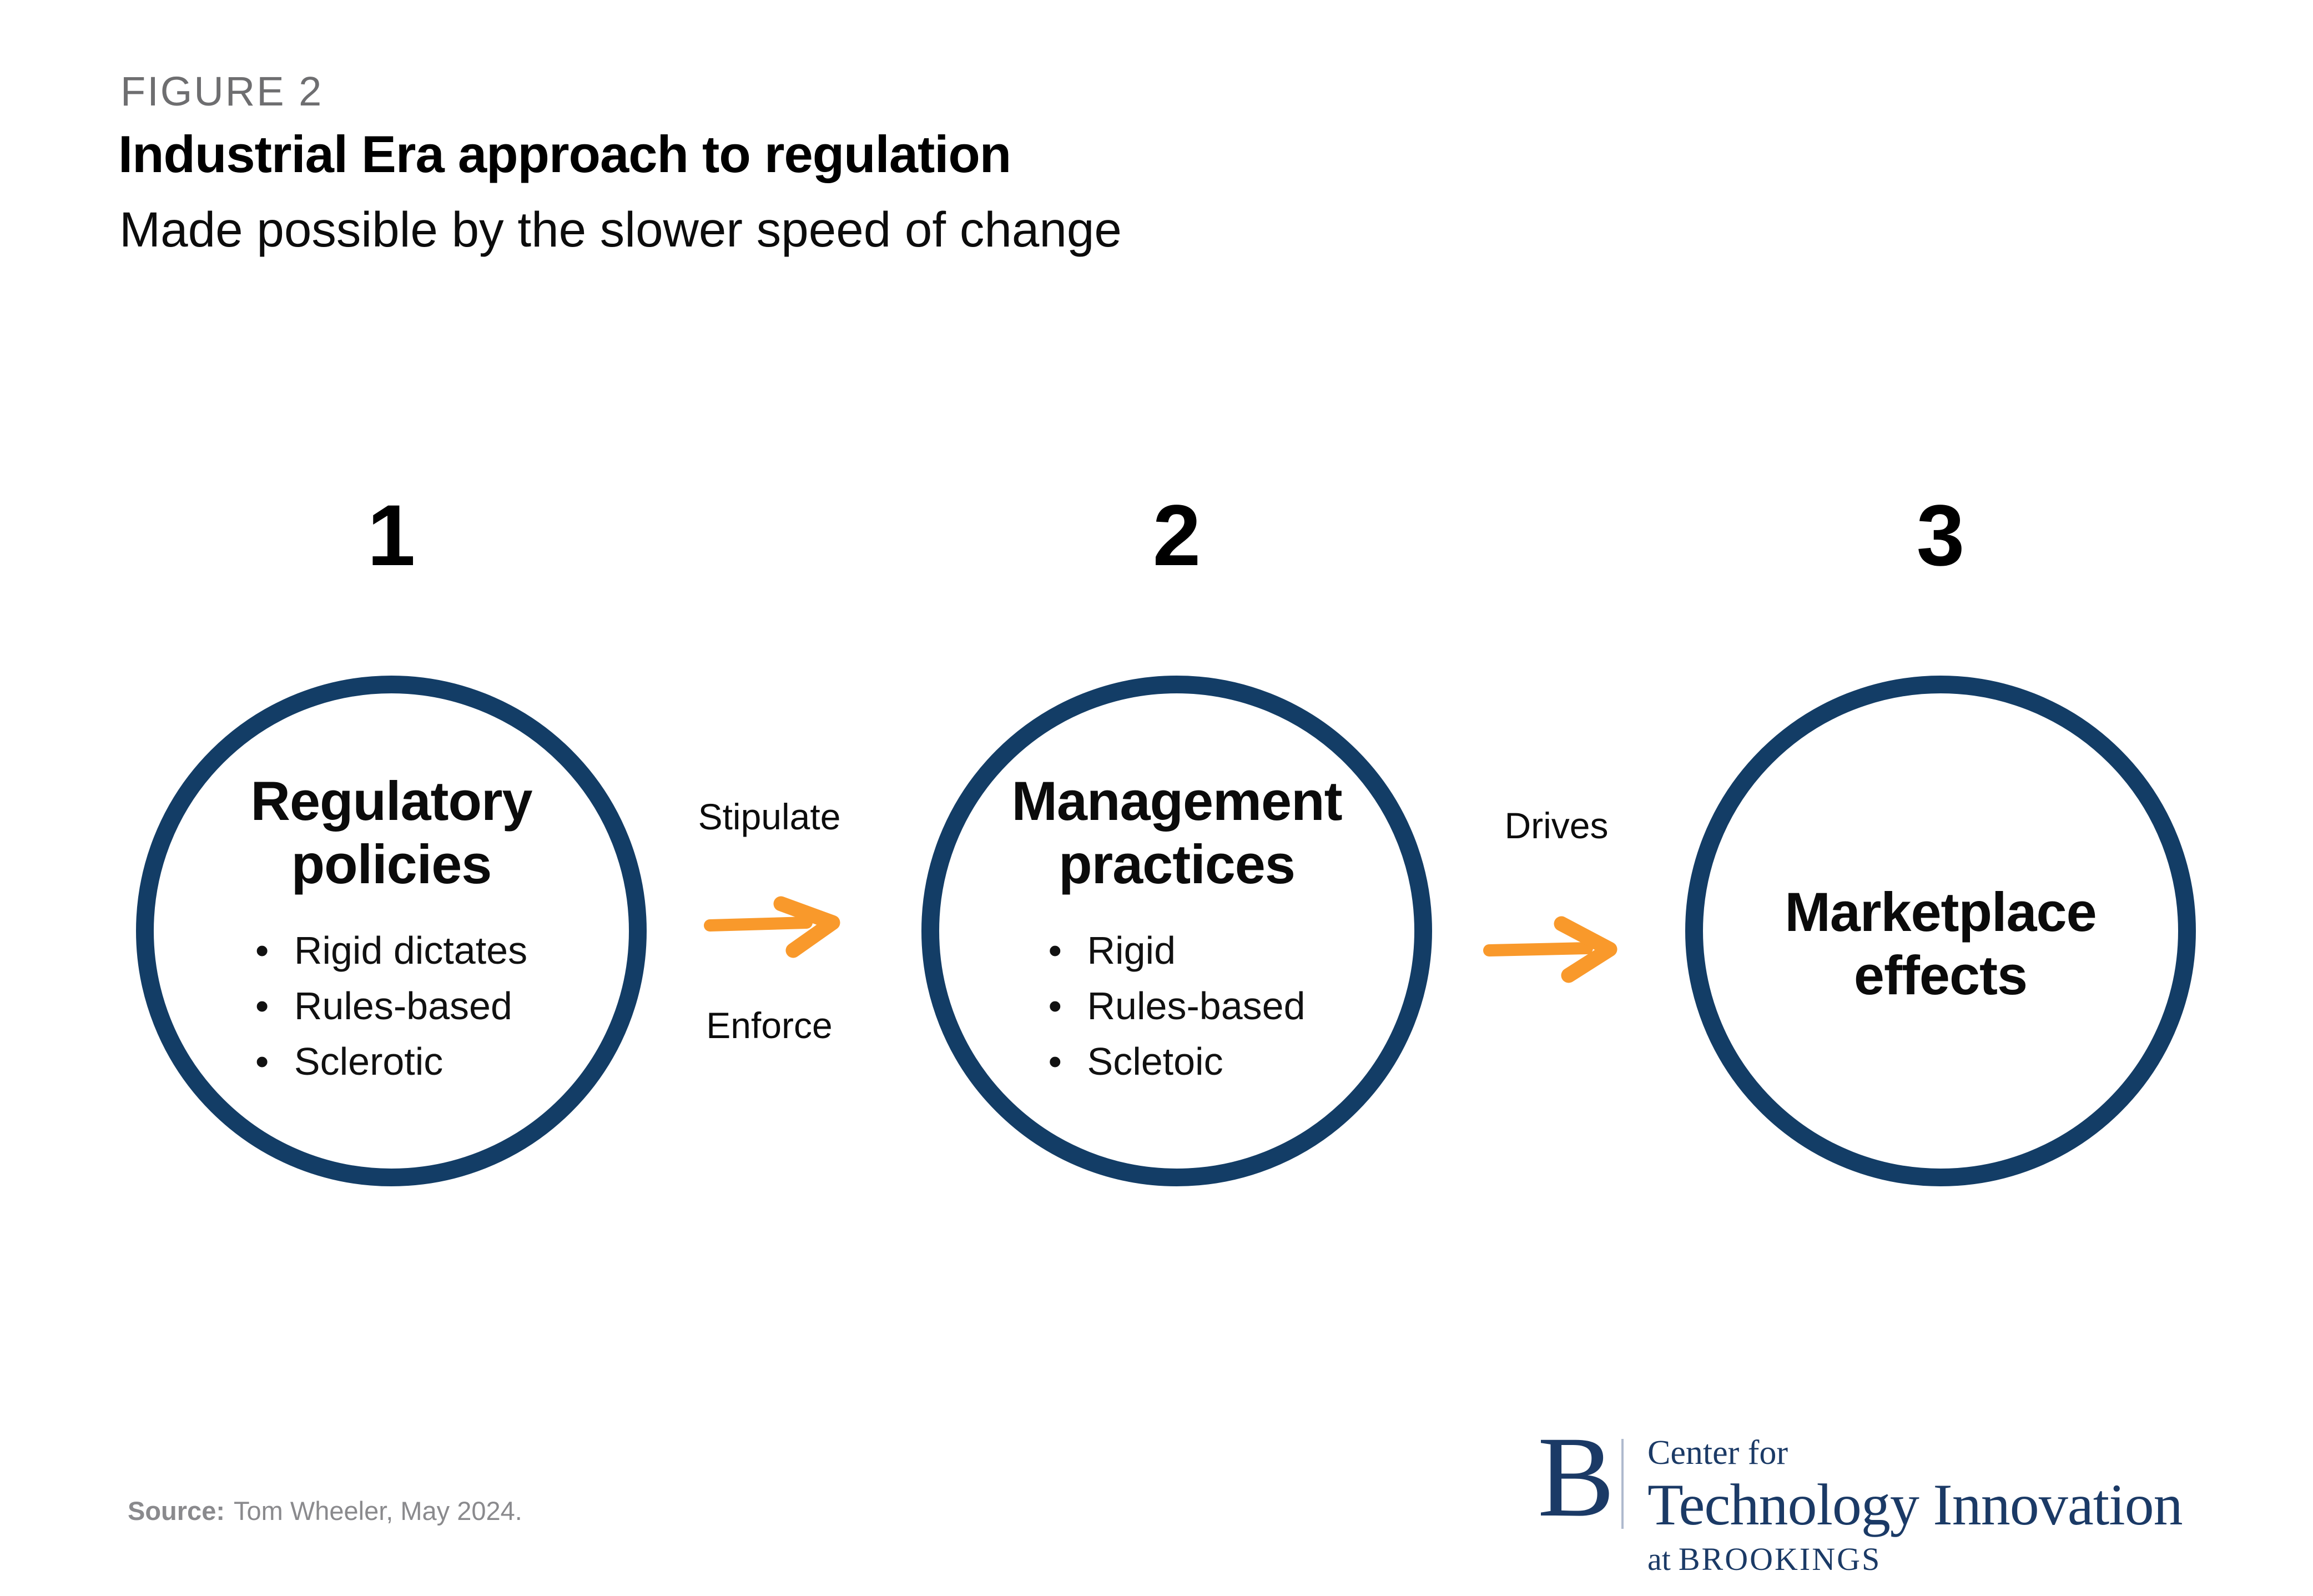 This screenshot has height=1596, width=2313. I want to click on figure-title: Industrial Era approach to regulation, so click(564, 154).